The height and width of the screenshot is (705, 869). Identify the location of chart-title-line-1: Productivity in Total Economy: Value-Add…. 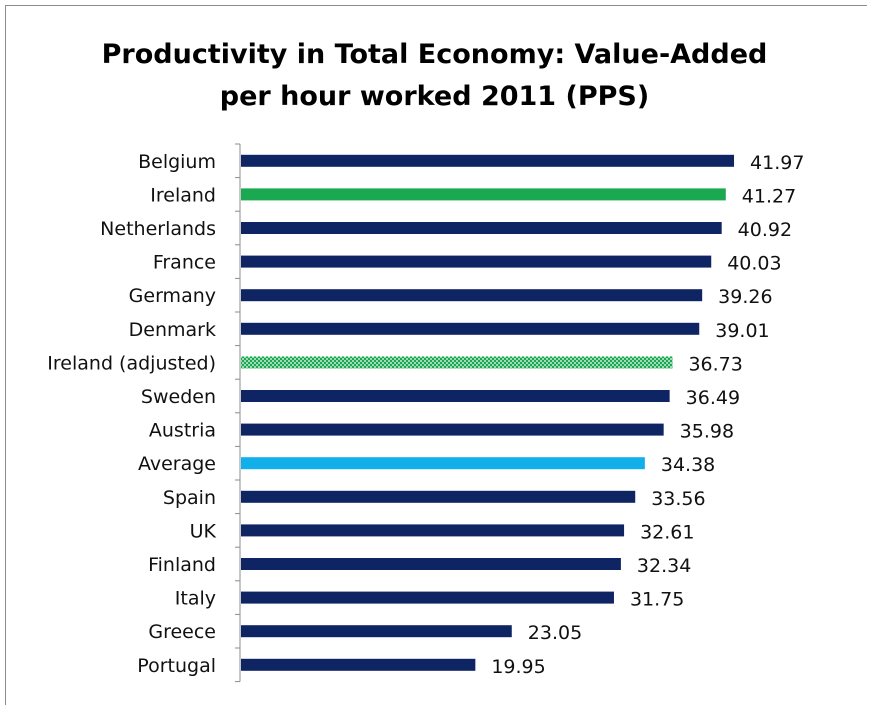
(434, 54).